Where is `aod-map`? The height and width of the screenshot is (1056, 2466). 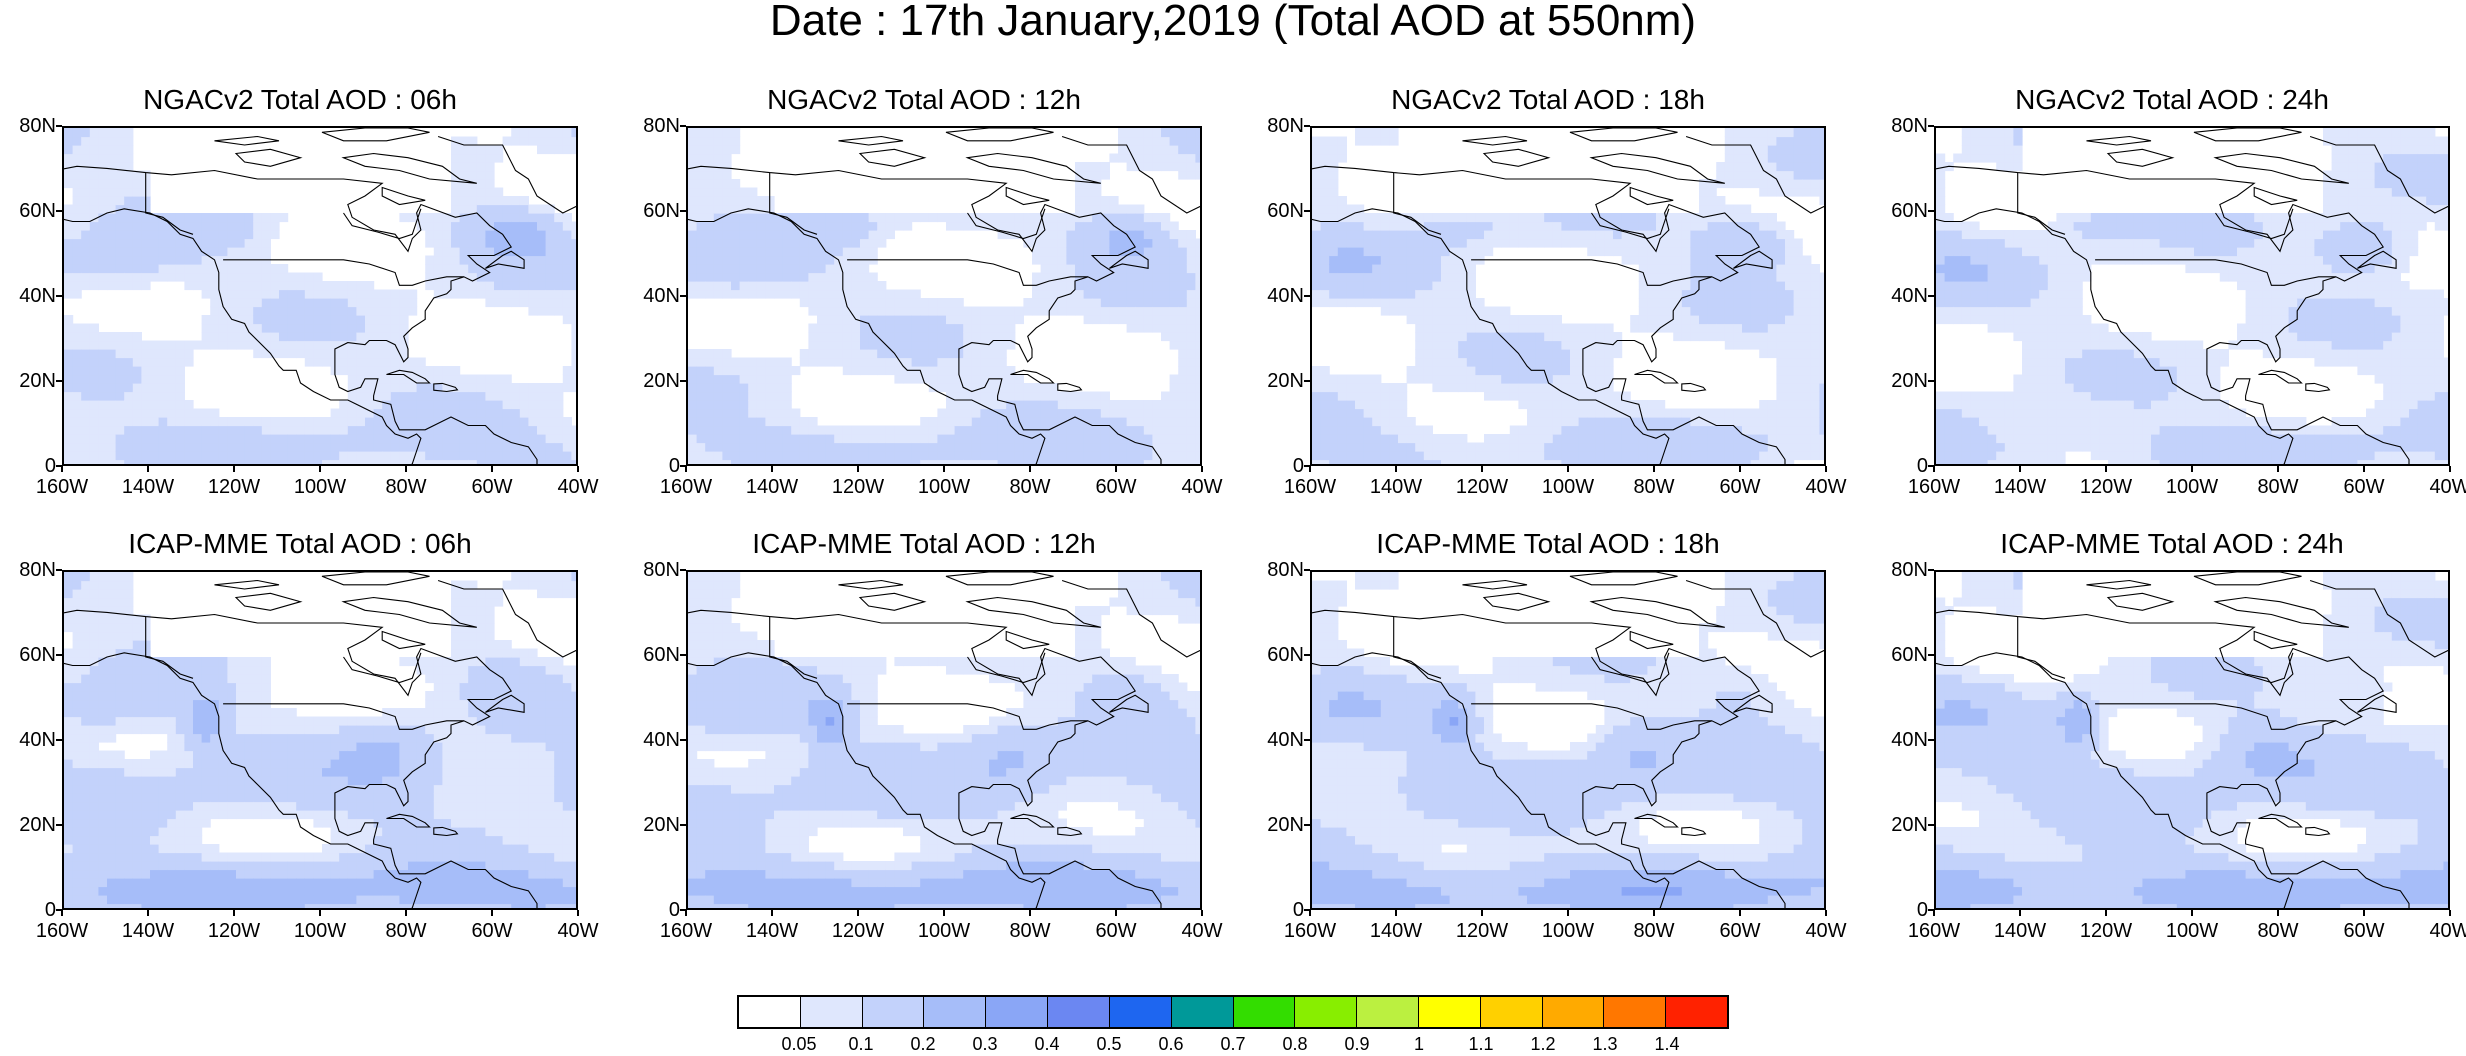
aod-map is located at coordinates (944, 296).